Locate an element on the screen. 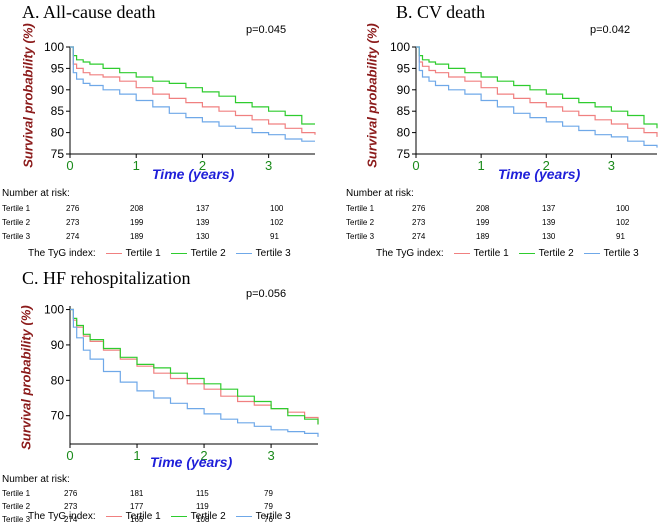 The height and width of the screenshot is (527, 669). risk-value: 79 is located at coordinates (268, 493).